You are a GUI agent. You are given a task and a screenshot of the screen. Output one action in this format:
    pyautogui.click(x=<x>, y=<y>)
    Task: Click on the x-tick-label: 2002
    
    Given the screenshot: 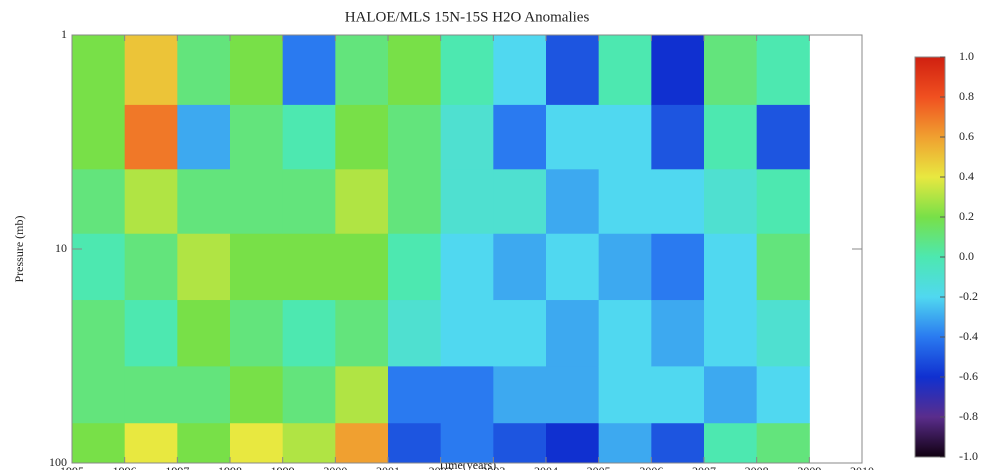 What is the action you would take?
    pyautogui.click(x=441, y=467)
    